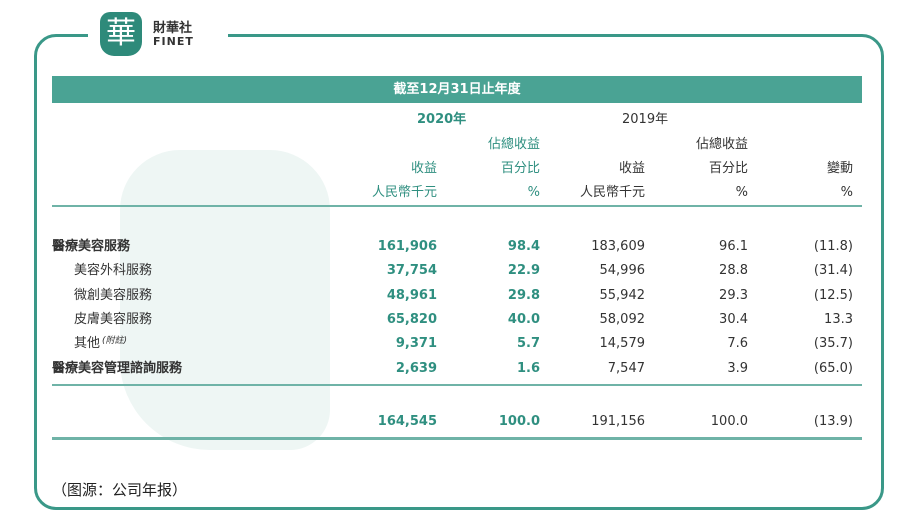 The height and width of the screenshot is (525, 909). Describe the element at coordinates (733, 246) in the screenshot. I see `cell-p2019: 96.1` at that location.